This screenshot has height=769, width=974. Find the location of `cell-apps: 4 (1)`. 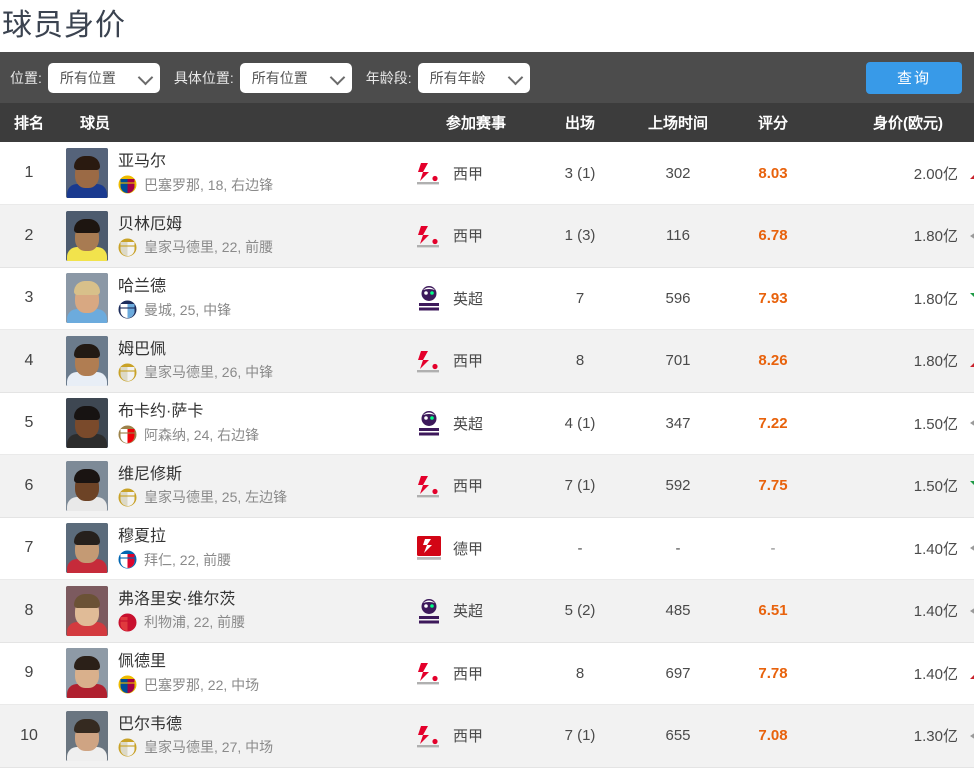

cell-apps: 4 (1) is located at coordinates (580, 423).